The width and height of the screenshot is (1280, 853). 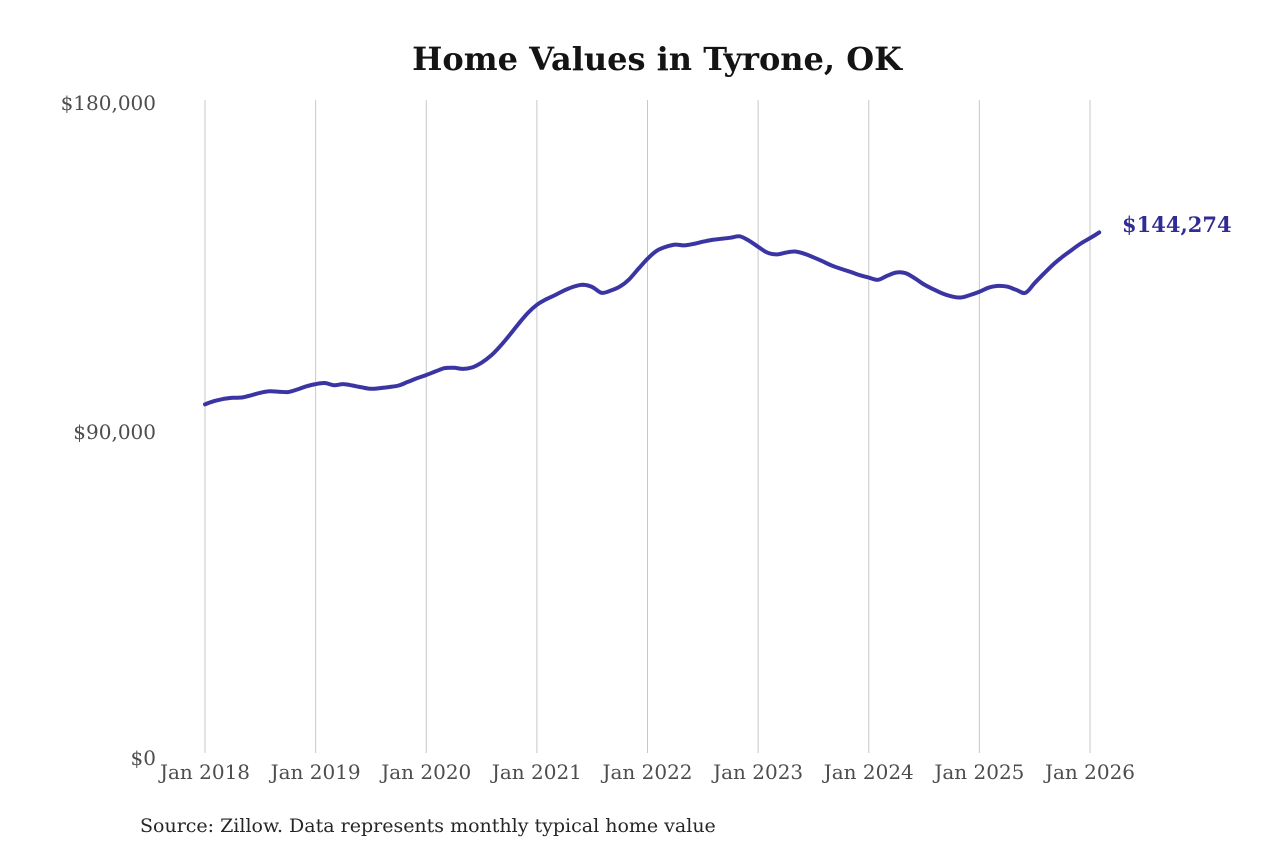 I want to click on y-axis-label-180000: $180,000, so click(x=108, y=103).